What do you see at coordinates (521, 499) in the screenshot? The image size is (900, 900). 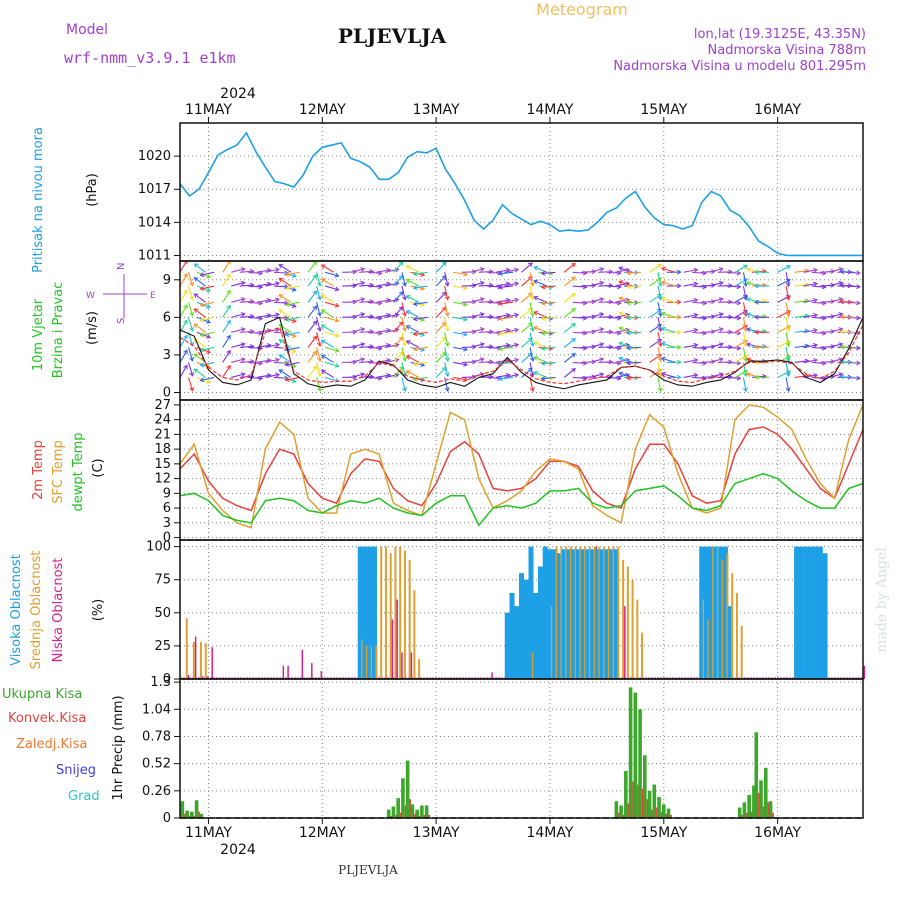 I see `temp-dewpt-line` at bounding box center [521, 499].